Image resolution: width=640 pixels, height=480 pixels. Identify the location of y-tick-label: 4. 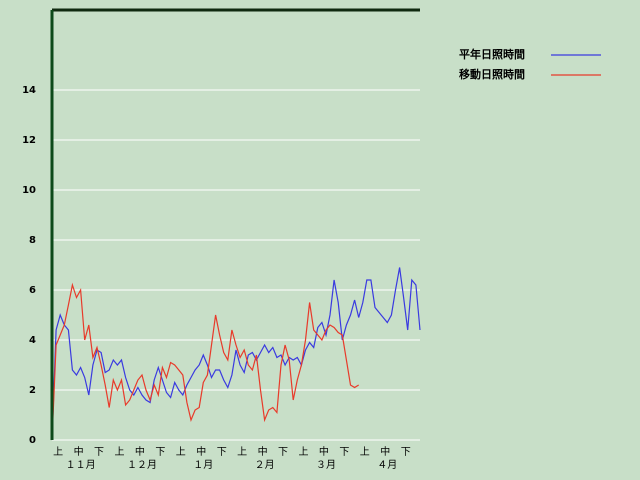
(32, 340).